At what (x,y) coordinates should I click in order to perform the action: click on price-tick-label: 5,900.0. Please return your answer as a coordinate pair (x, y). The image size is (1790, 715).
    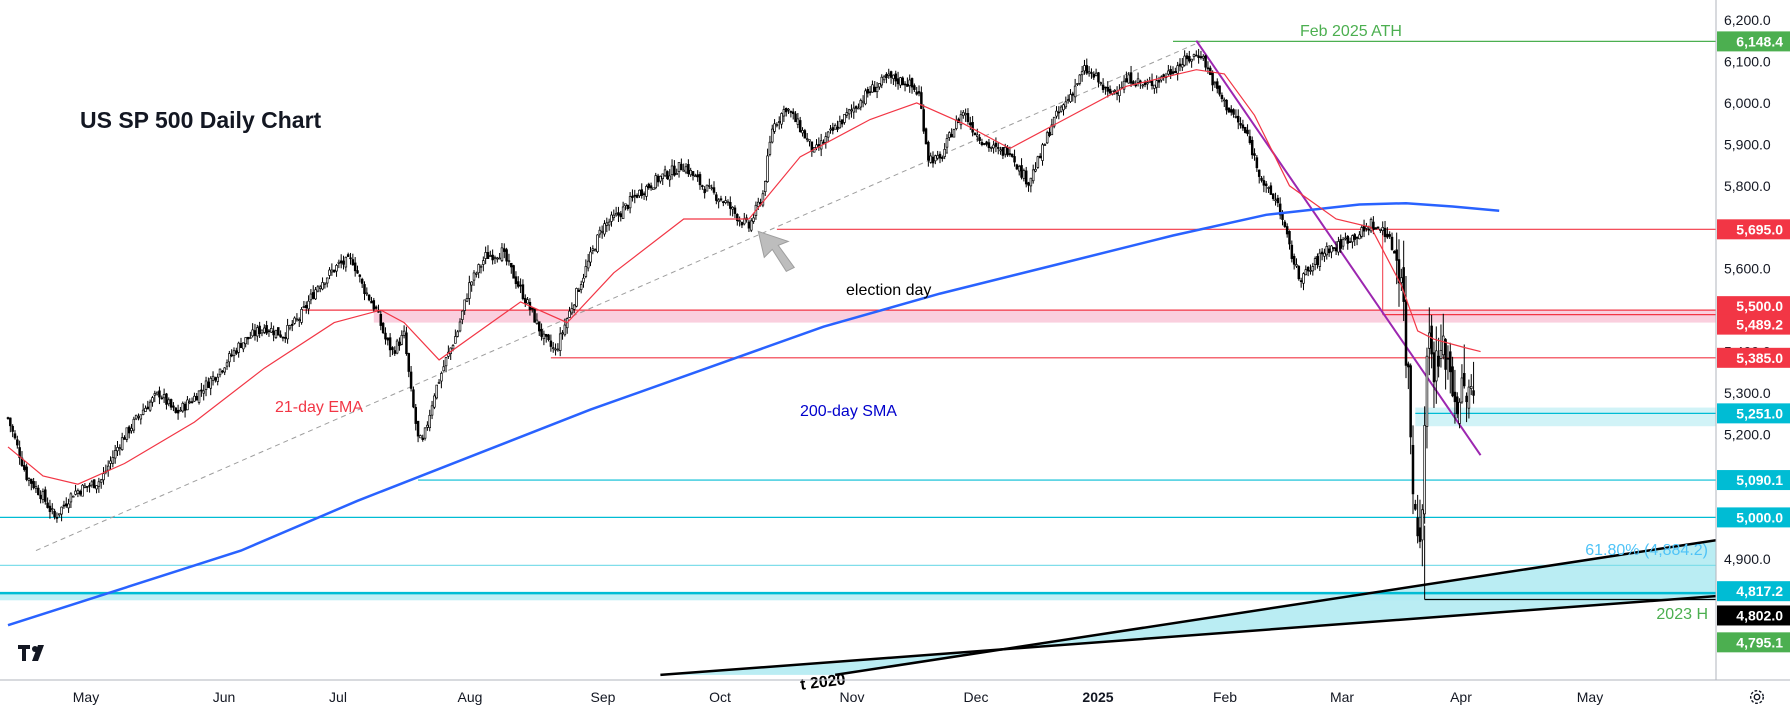
    Looking at the image, I should click on (1747, 144).